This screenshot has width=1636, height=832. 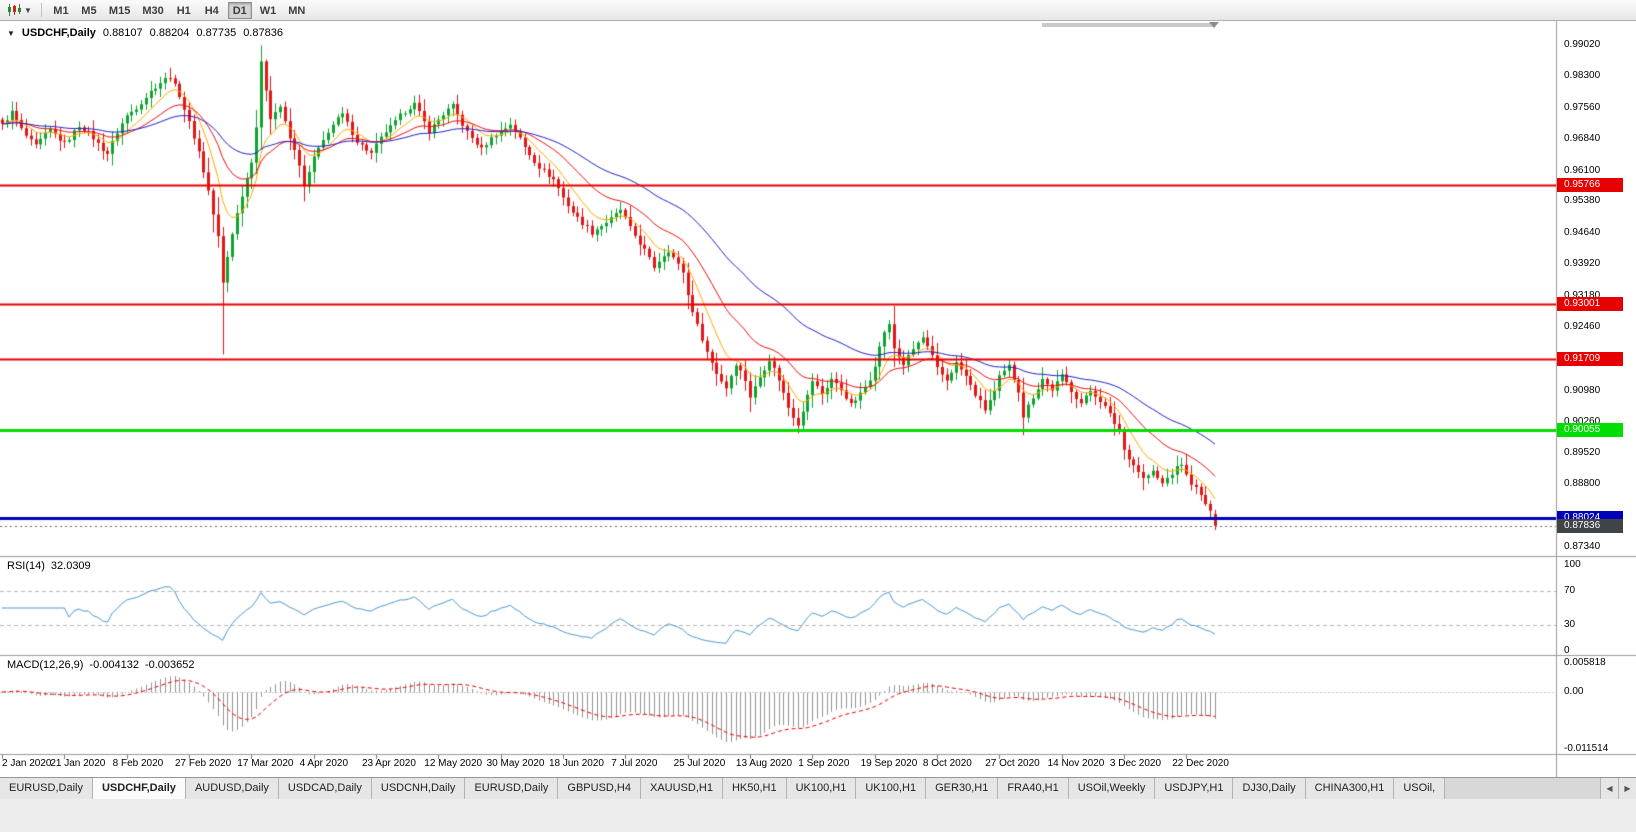 What do you see at coordinates (1590, 184) in the screenshot?
I see `price-line-badge: 0.95766` at bounding box center [1590, 184].